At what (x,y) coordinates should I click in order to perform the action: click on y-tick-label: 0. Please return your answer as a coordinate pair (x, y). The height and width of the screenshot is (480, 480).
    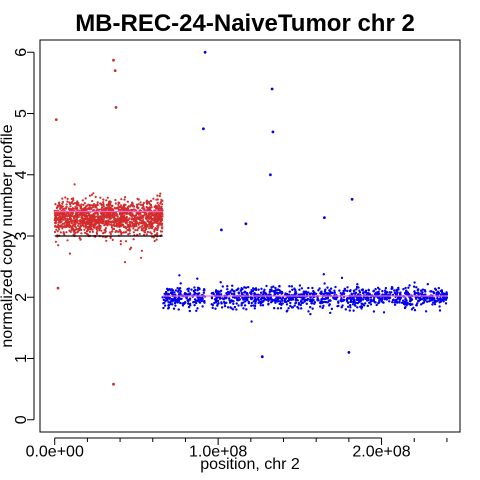
    Looking at the image, I should click on (21, 419).